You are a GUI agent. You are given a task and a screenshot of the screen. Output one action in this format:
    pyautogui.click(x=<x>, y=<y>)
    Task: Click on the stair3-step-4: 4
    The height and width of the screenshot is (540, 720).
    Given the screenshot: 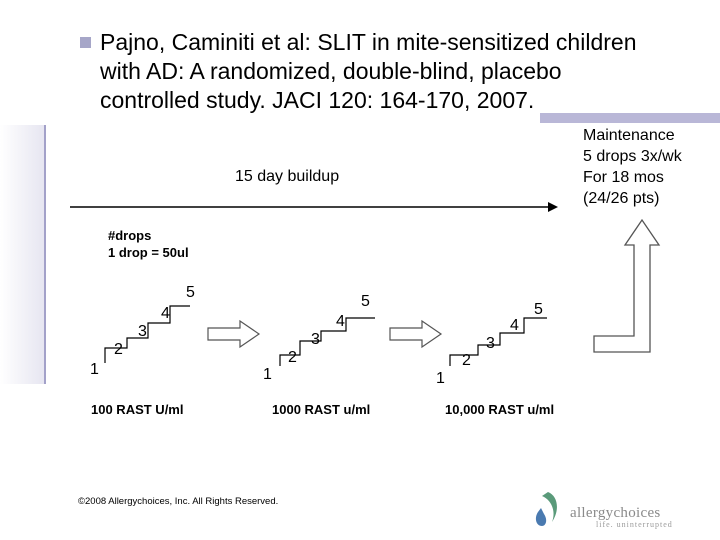 What is the action you would take?
    pyautogui.click(x=514, y=325)
    